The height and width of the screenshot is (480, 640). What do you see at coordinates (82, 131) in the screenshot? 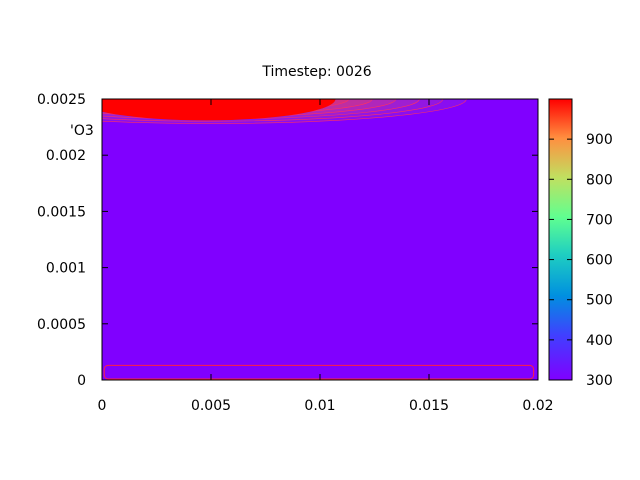
I see `series-label: 'O3` at bounding box center [82, 131].